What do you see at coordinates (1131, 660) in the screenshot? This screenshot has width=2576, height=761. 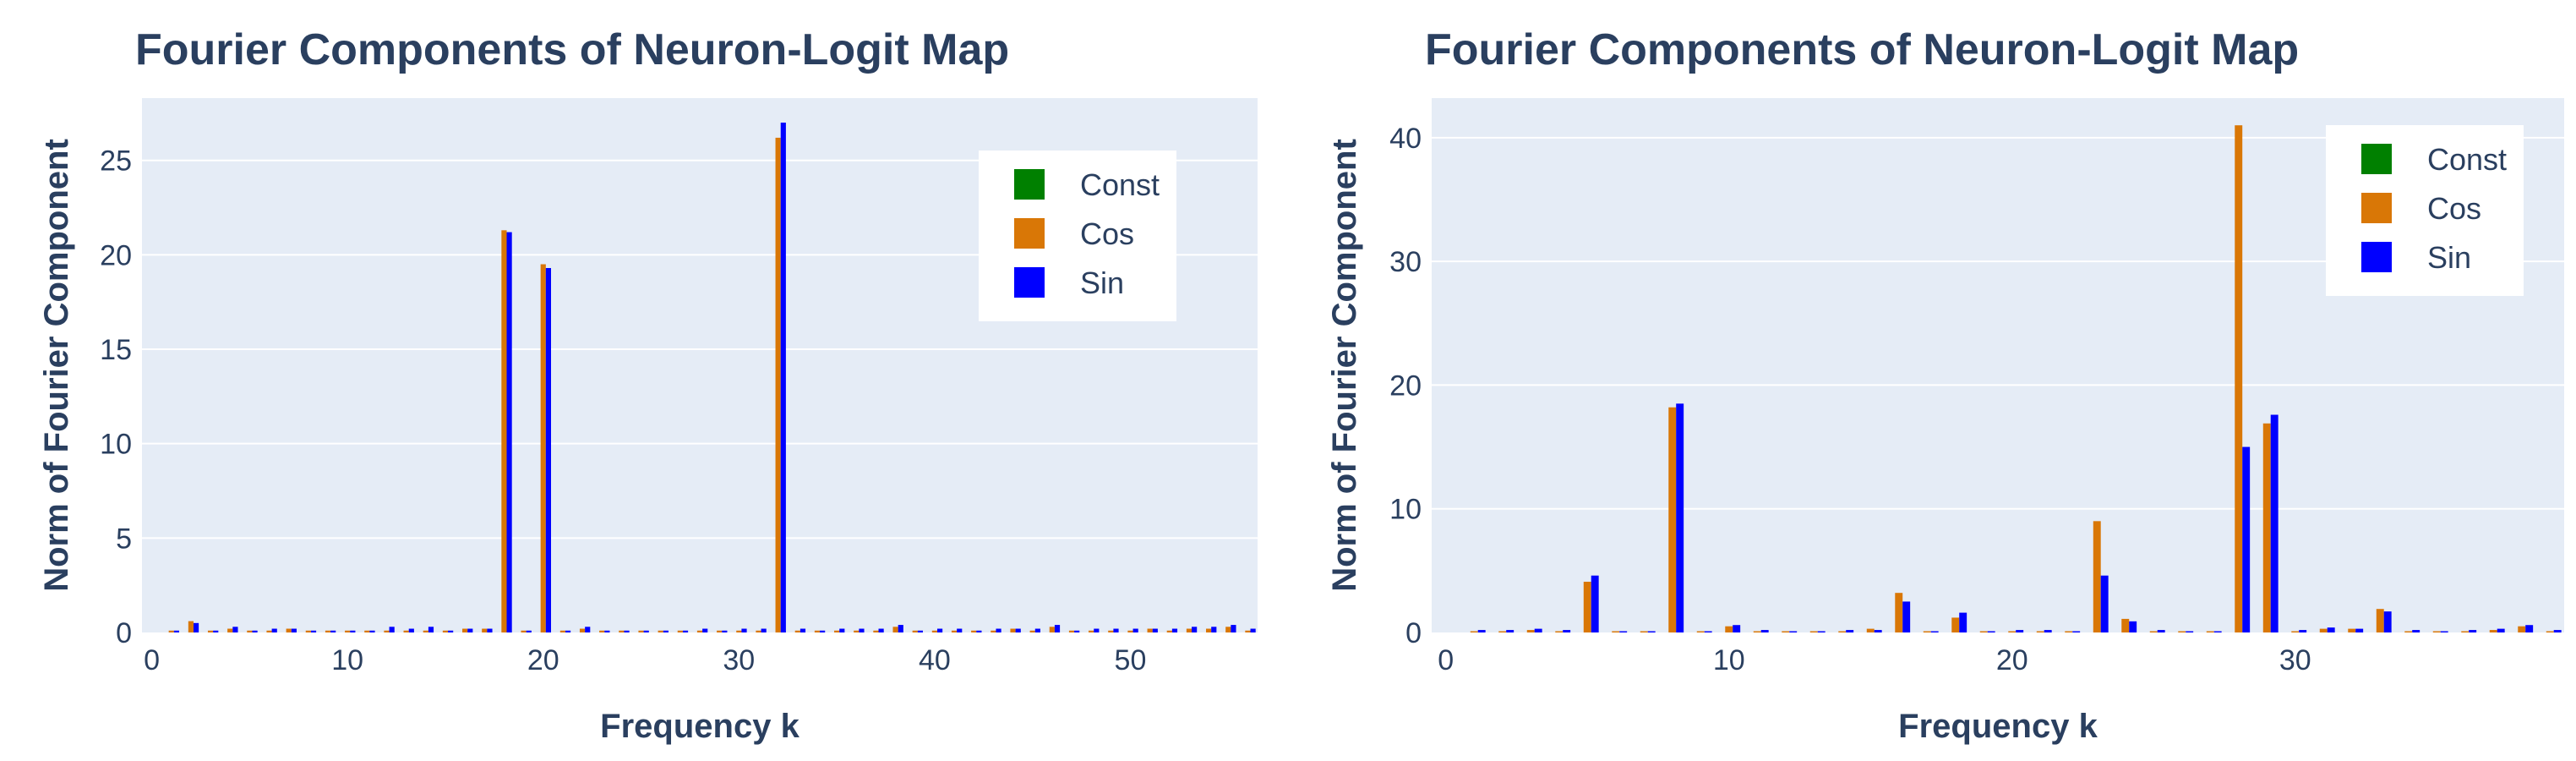 I see `x-tick-label: 50` at bounding box center [1131, 660].